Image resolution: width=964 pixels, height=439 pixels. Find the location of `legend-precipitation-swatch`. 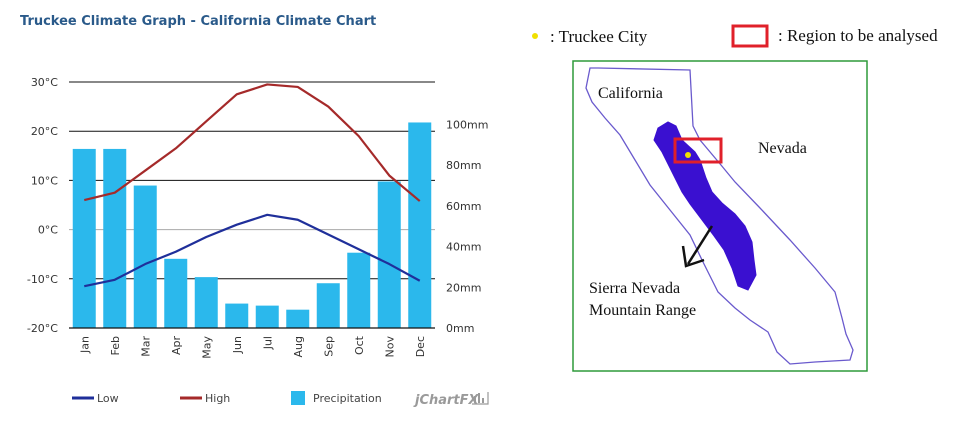

legend-precipitation-swatch is located at coordinates (298, 398).